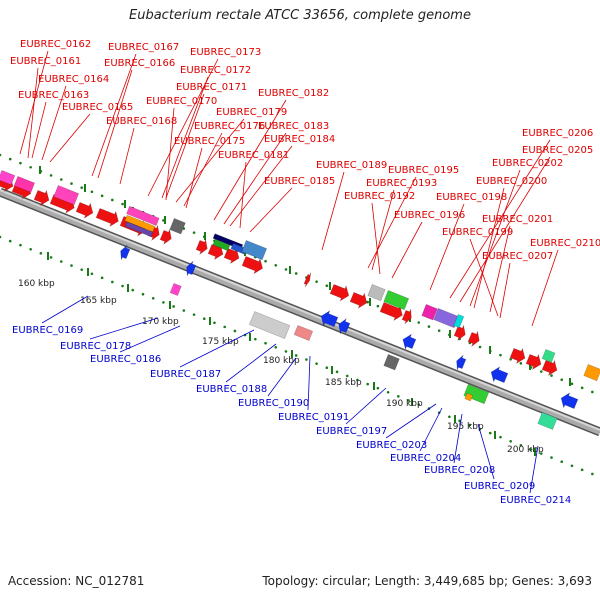  Describe the element at coordinates (423, 170) in the screenshot. I see `forward-gene-label: EUBREC_0195` at that location.